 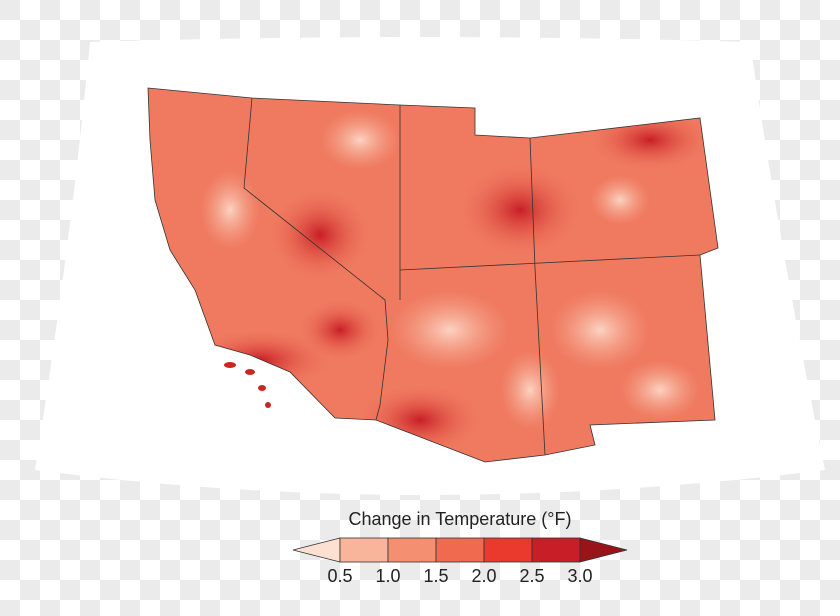 What do you see at coordinates (532, 203) in the screenshot?
I see `border-utah-colorado` at bounding box center [532, 203].